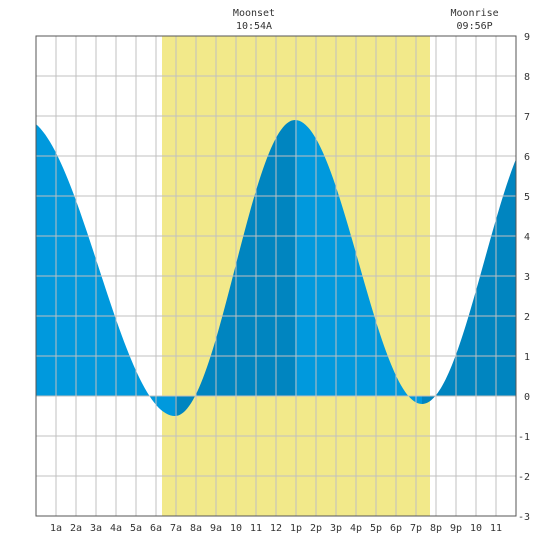 The image size is (550, 550). What do you see at coordinates (376, 528) in the screenshot?
I see `x-tick-label: 5p` at bounding box center [376, 528].